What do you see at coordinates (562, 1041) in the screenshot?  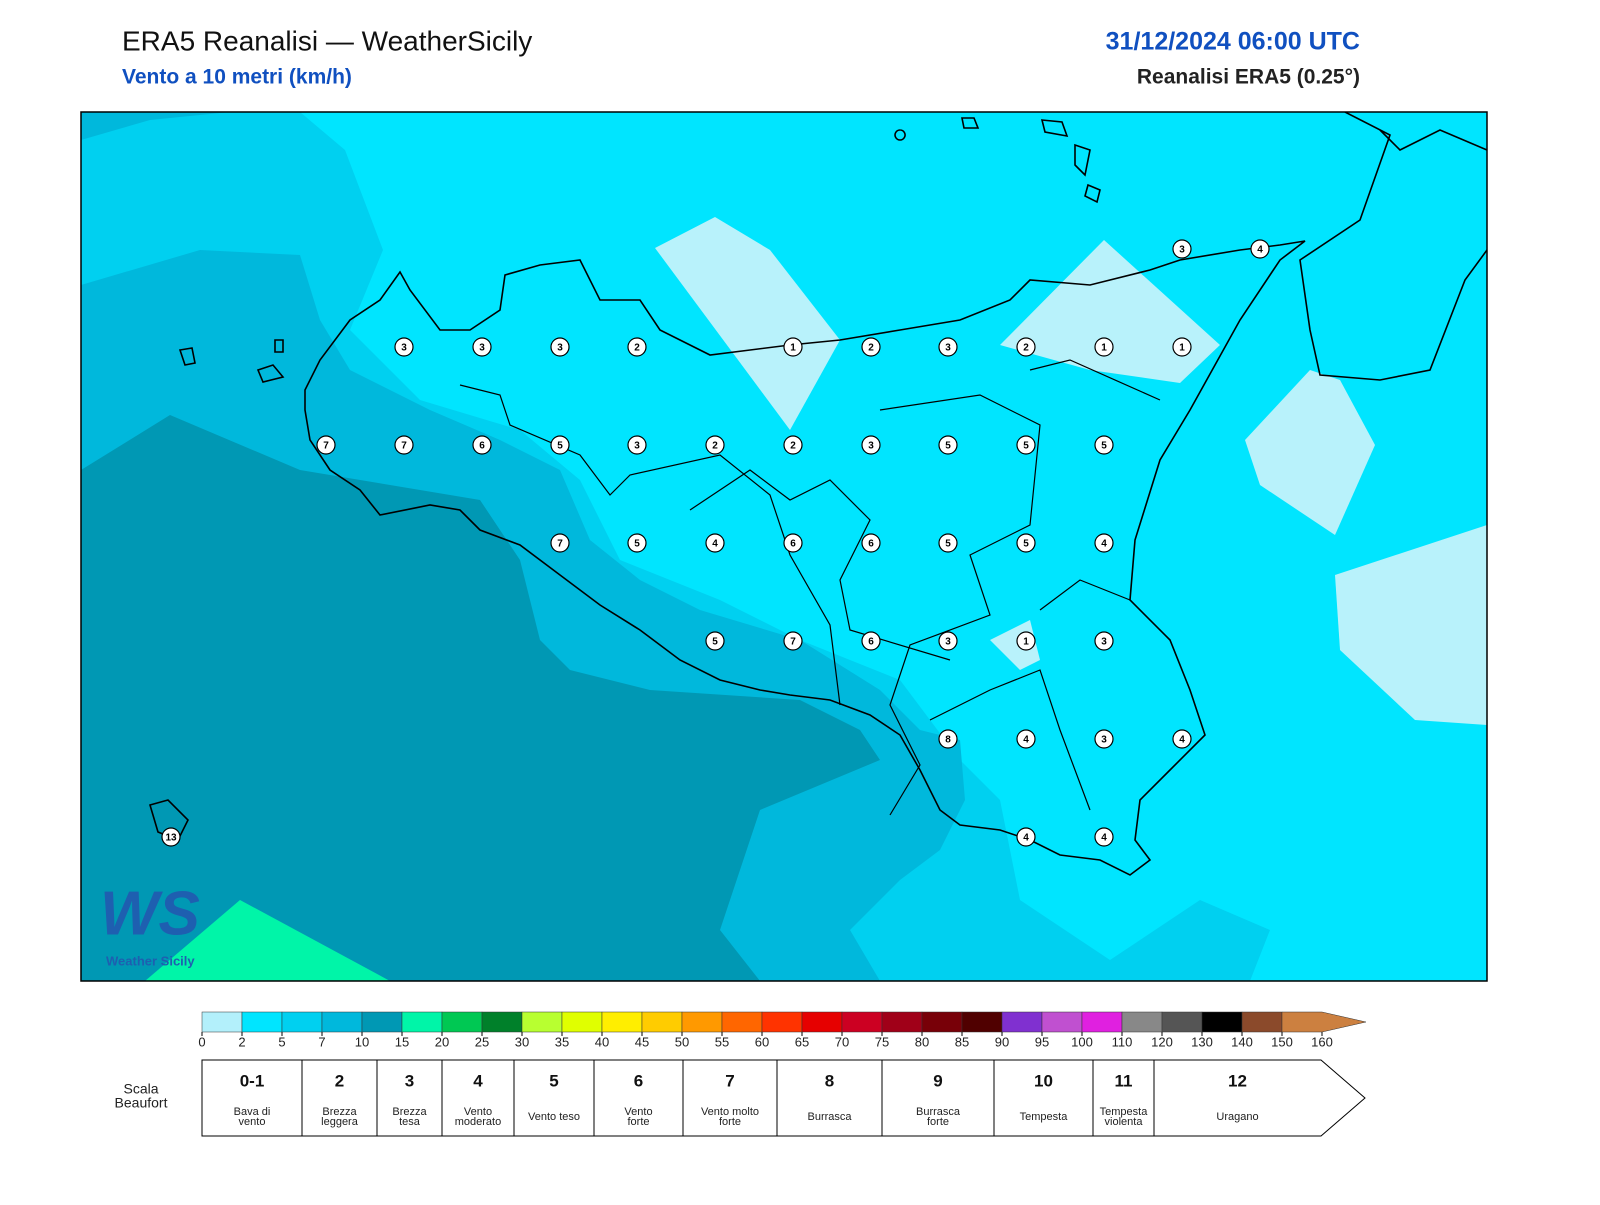 I see `colorbar-tick-label: 35` at bounding box center [562, 1041].